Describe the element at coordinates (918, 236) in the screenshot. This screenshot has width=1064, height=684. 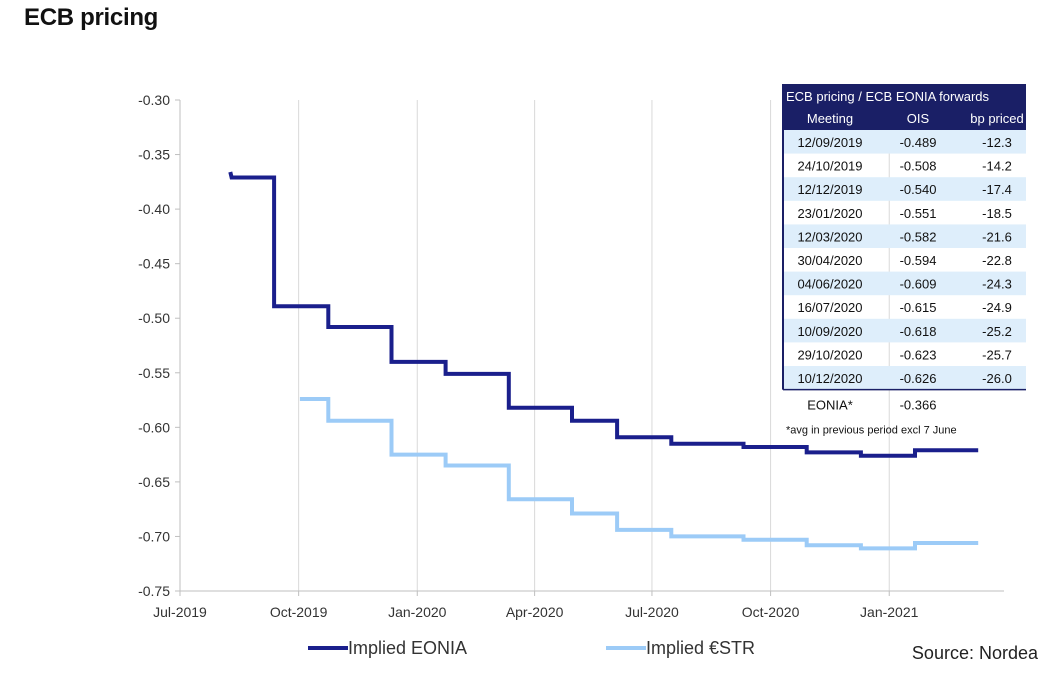
I see `table-cell: -0.582` at that location.